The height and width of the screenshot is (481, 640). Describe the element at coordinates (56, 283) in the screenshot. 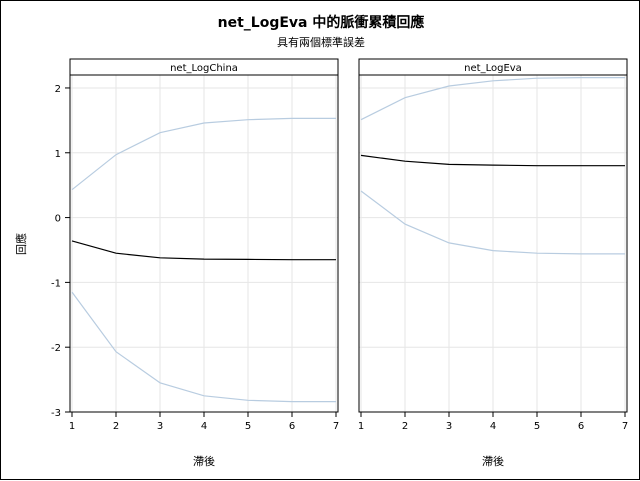

I see `y-tick-label: -1` at that location.